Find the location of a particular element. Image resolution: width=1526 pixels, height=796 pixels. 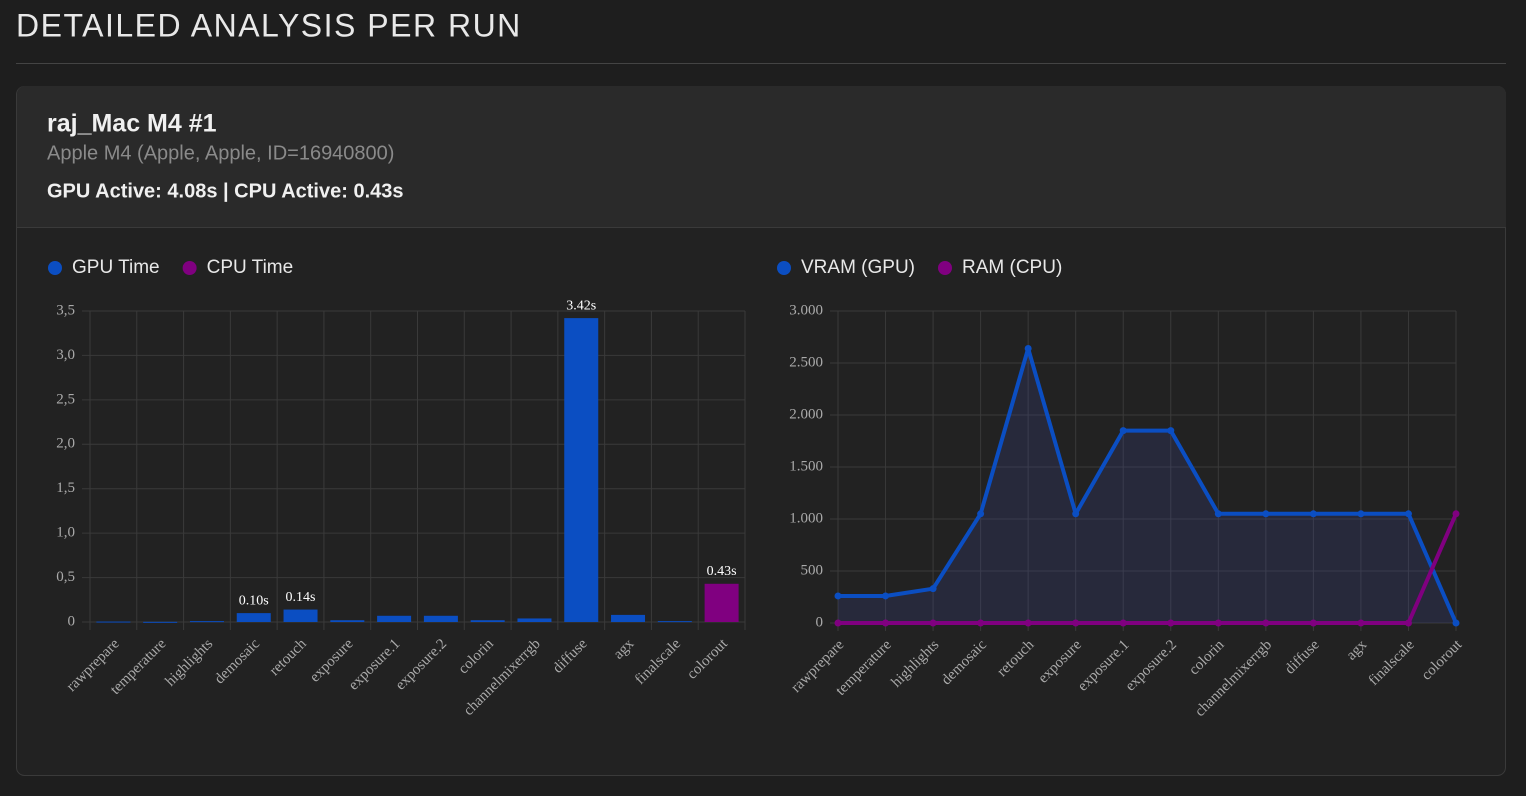

y-tick-label: 500 is located at coordinates (812, 570).